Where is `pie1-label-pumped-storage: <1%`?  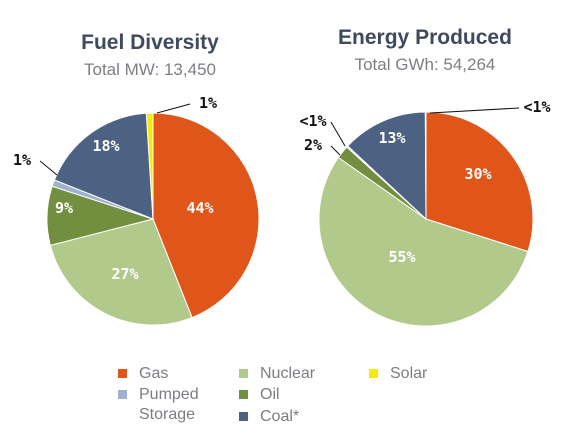
pie1-label-pumped-storage: <1% is located at coordinates (312, 121).